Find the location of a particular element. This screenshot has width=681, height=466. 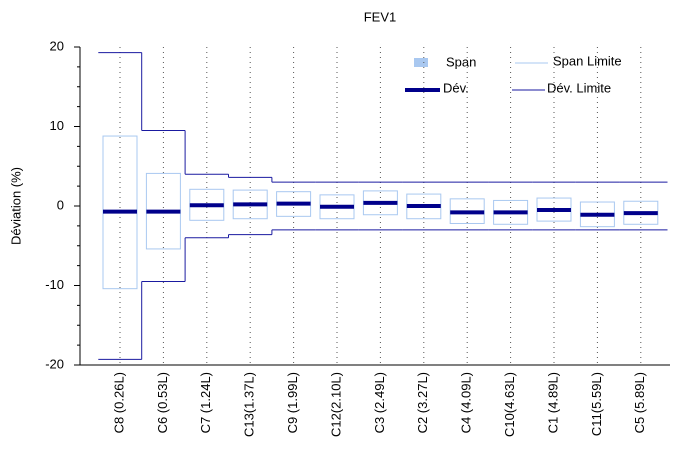

x-tick-label: C2 (3.27L) is located at coordinates (422, 402).